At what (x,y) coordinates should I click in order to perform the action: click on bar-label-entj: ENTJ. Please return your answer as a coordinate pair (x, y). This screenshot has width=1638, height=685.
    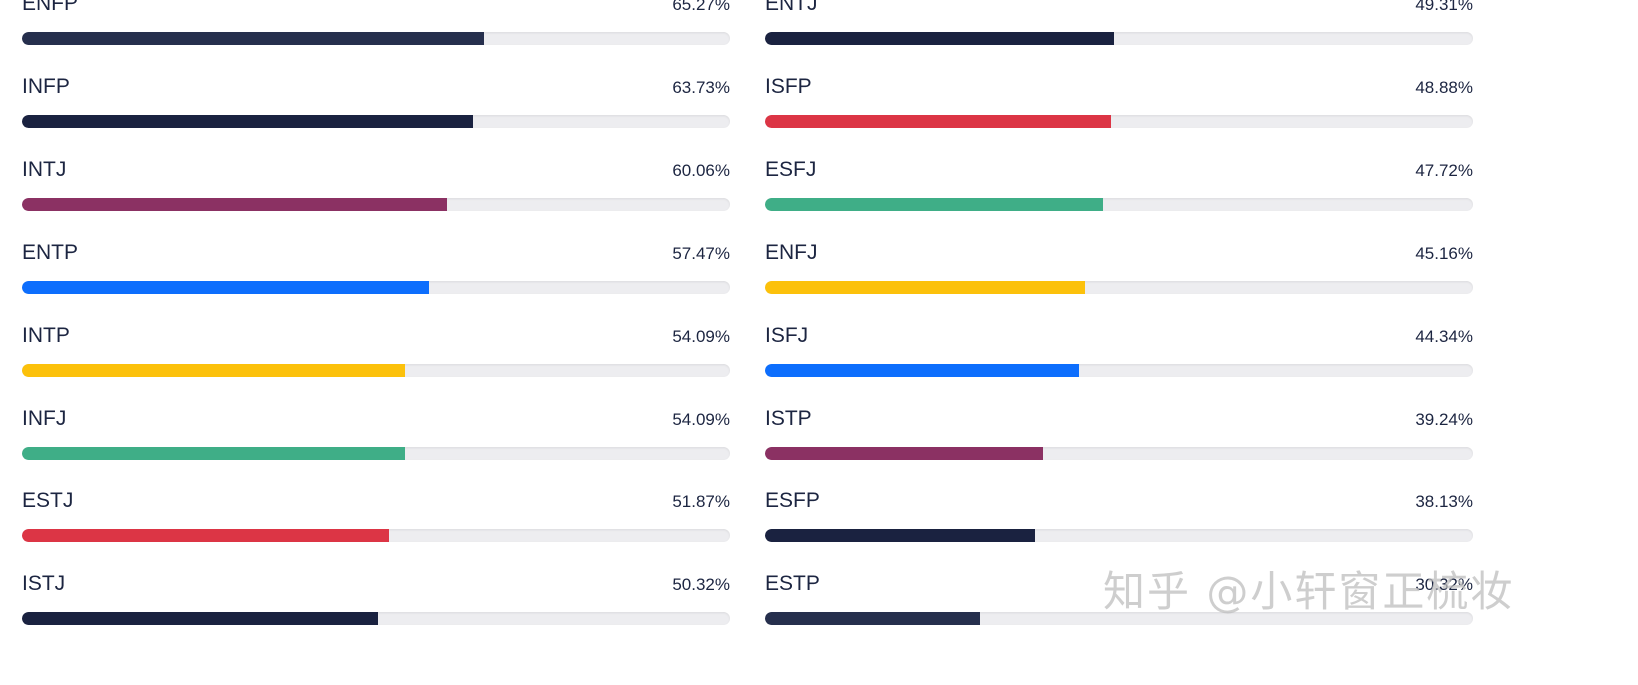
    Looking at the image, I should click on (791, 7).